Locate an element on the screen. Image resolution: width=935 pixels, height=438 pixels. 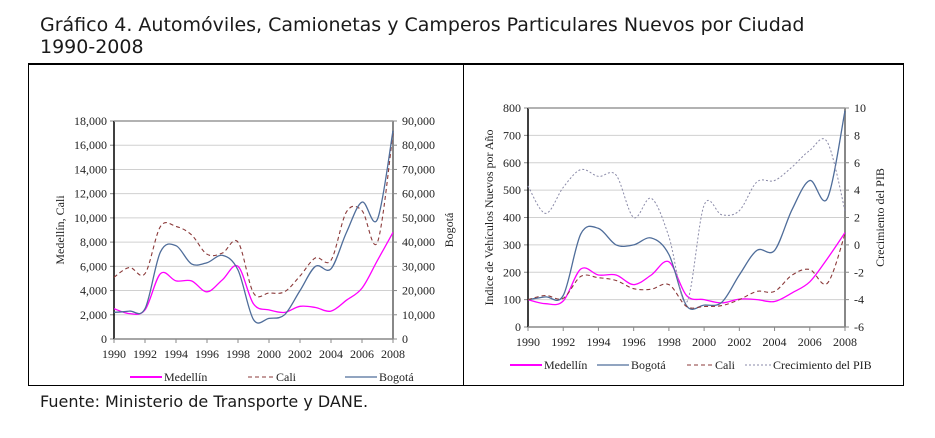
y-tick-label: 2,000 is located at coordinates (93, 315).